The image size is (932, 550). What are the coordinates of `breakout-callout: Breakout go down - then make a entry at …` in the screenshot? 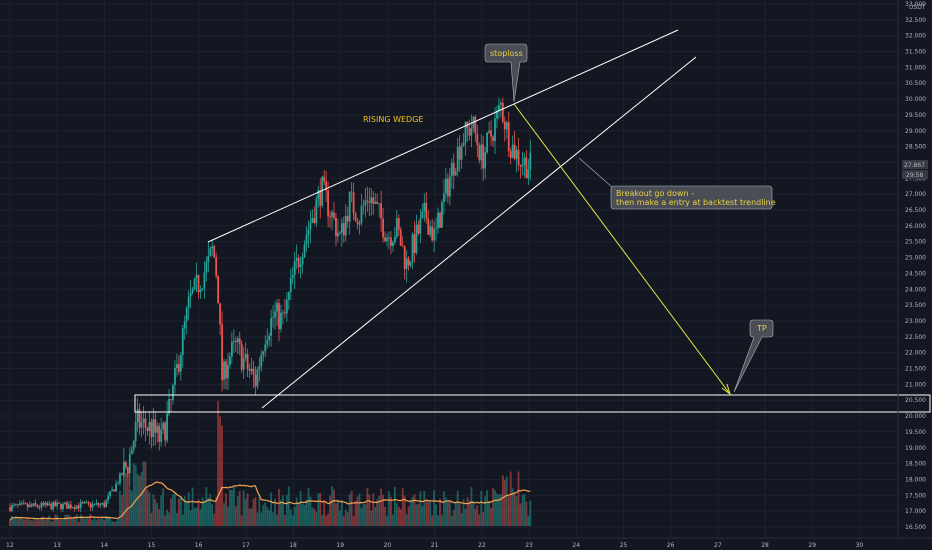 It's located at (677, 183).